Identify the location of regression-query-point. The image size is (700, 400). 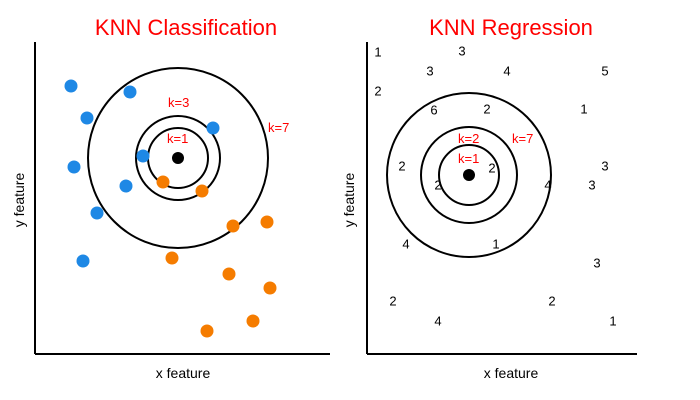
(469, 175).